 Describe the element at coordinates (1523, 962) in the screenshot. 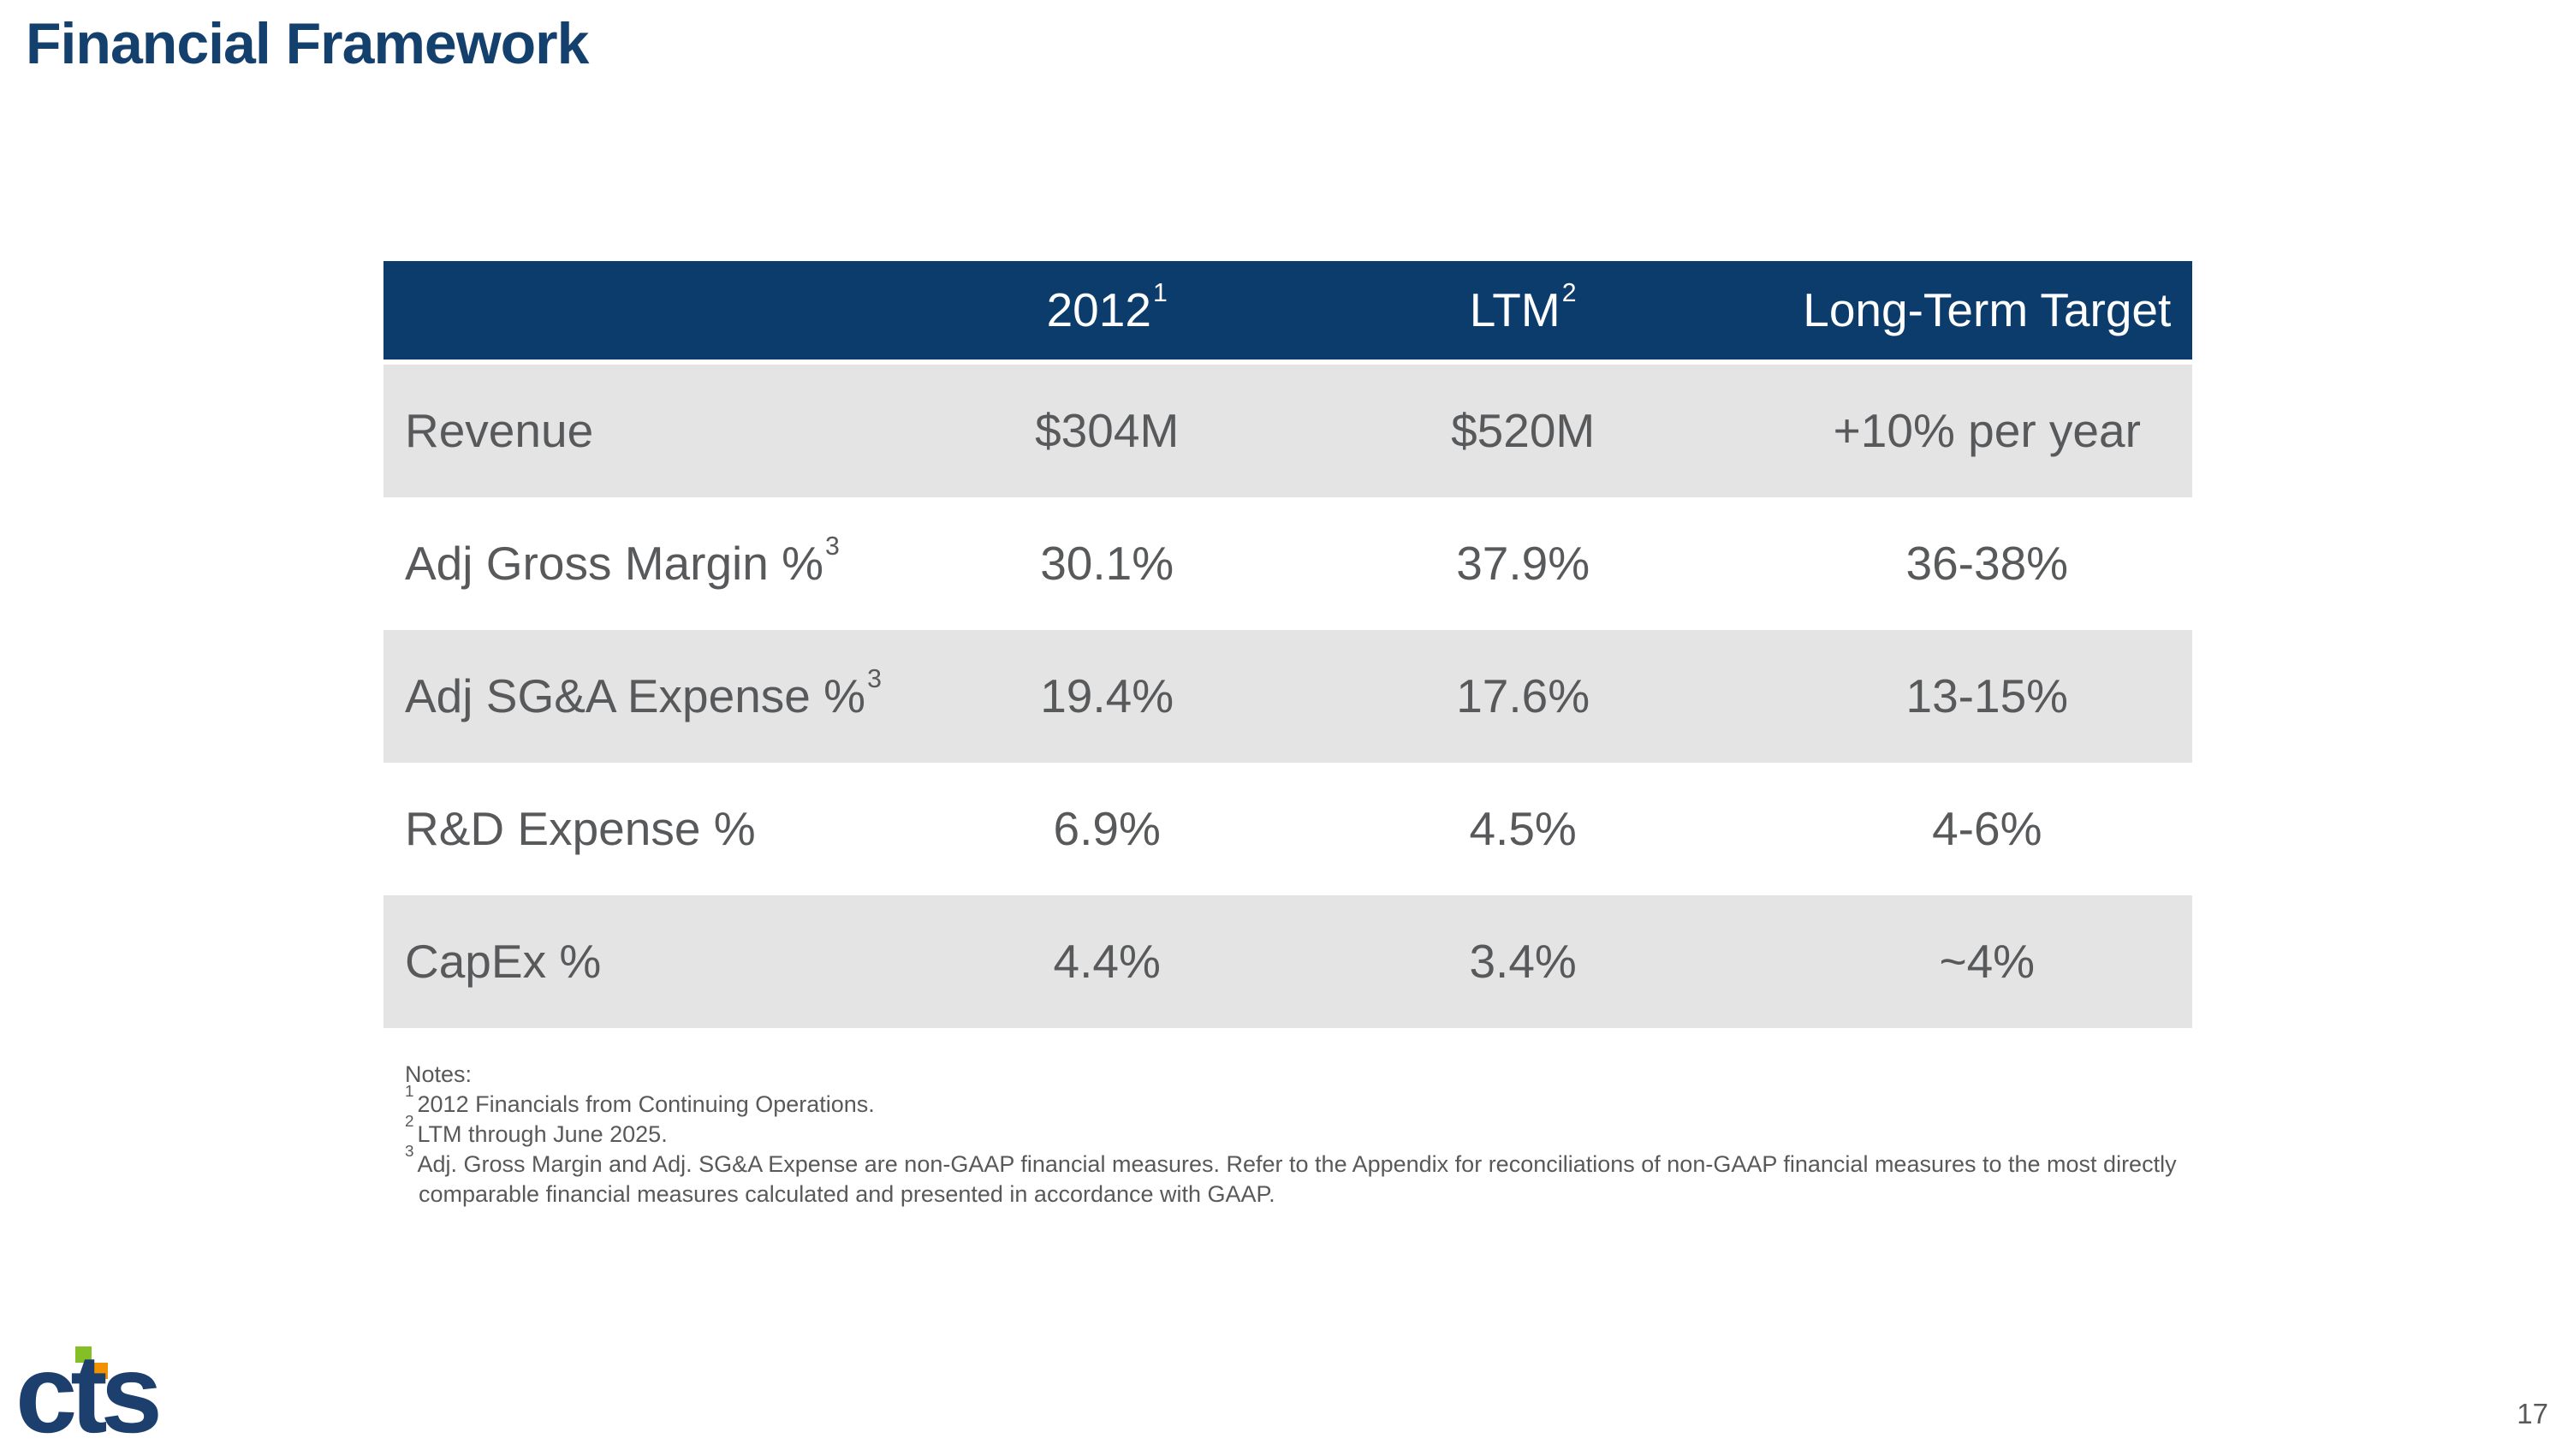

I see `value-ltm: 3.4%` at that location.